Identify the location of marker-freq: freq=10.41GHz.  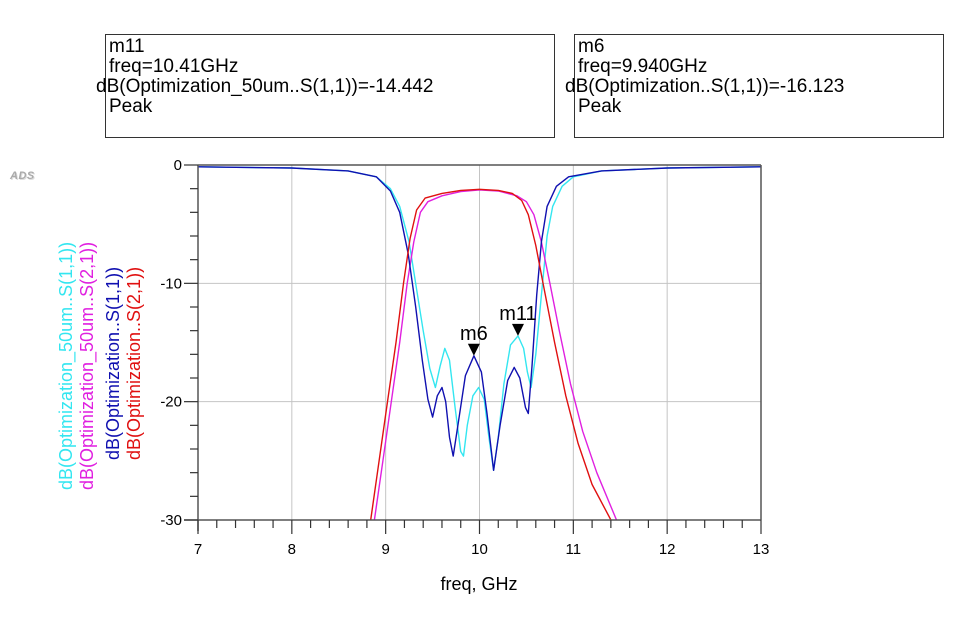
(174, 66).